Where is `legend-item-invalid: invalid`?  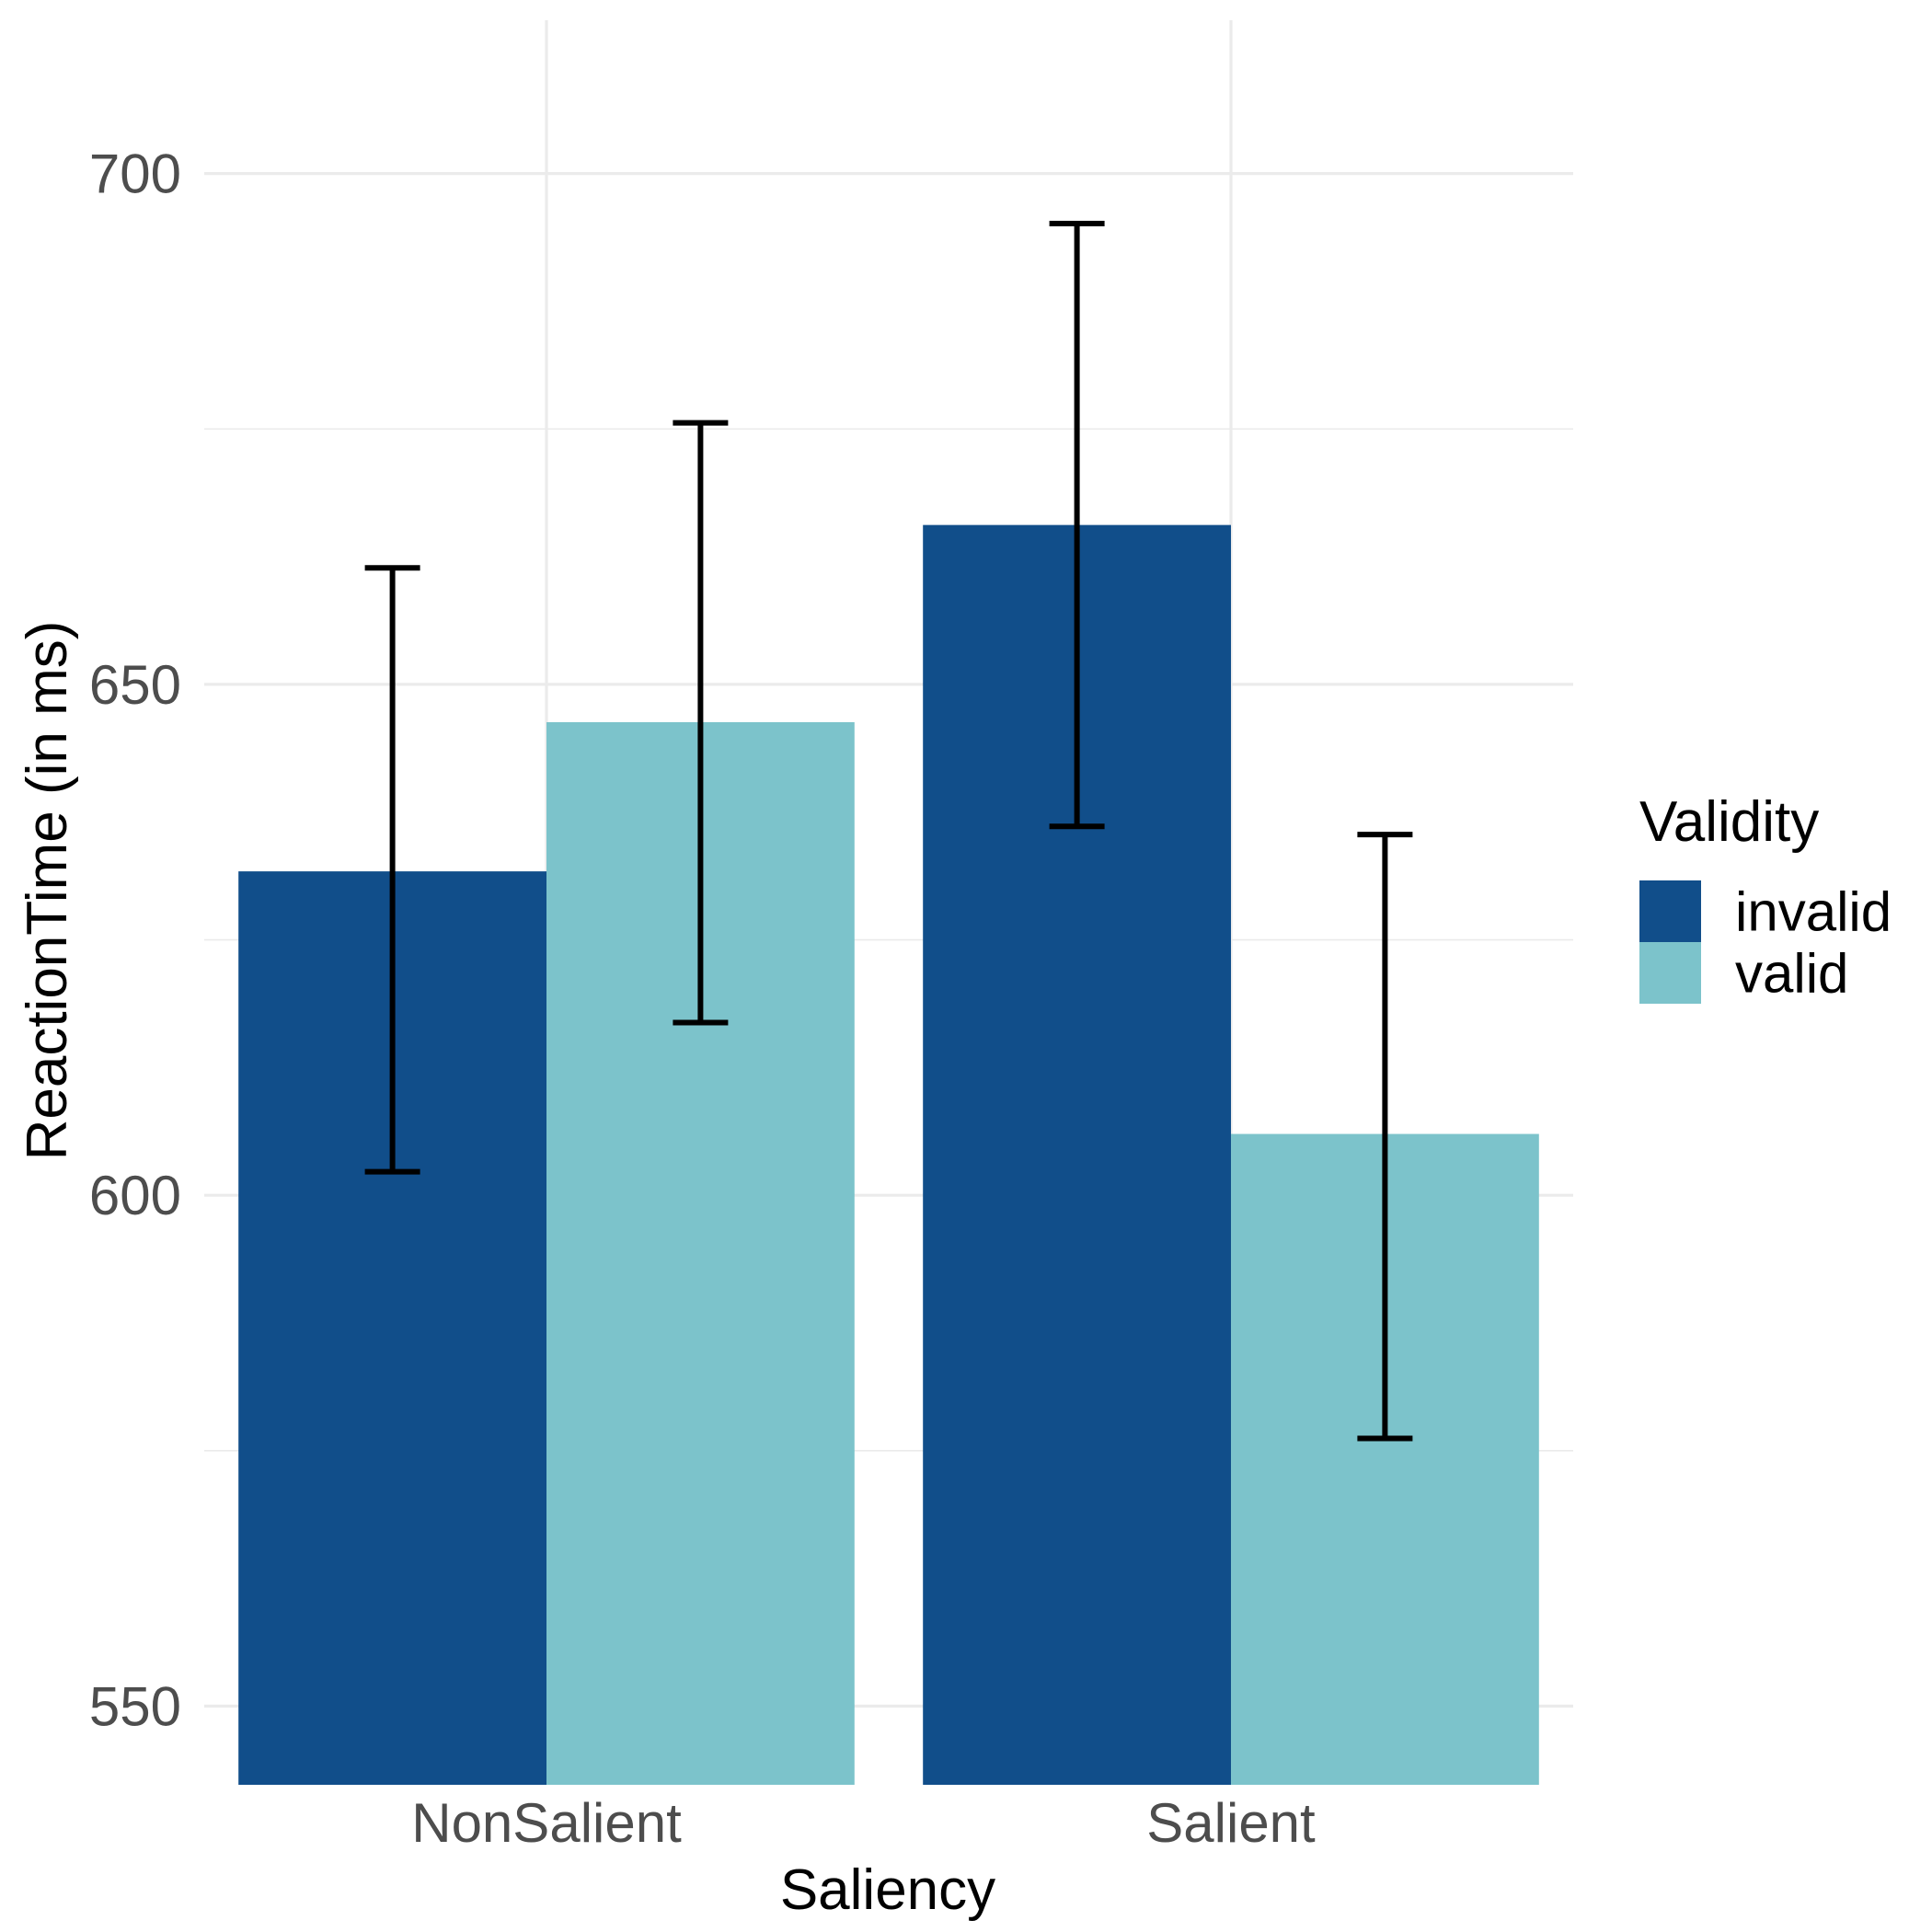 legend-item-invalid: invalid is located at coordinates (1765, 911).